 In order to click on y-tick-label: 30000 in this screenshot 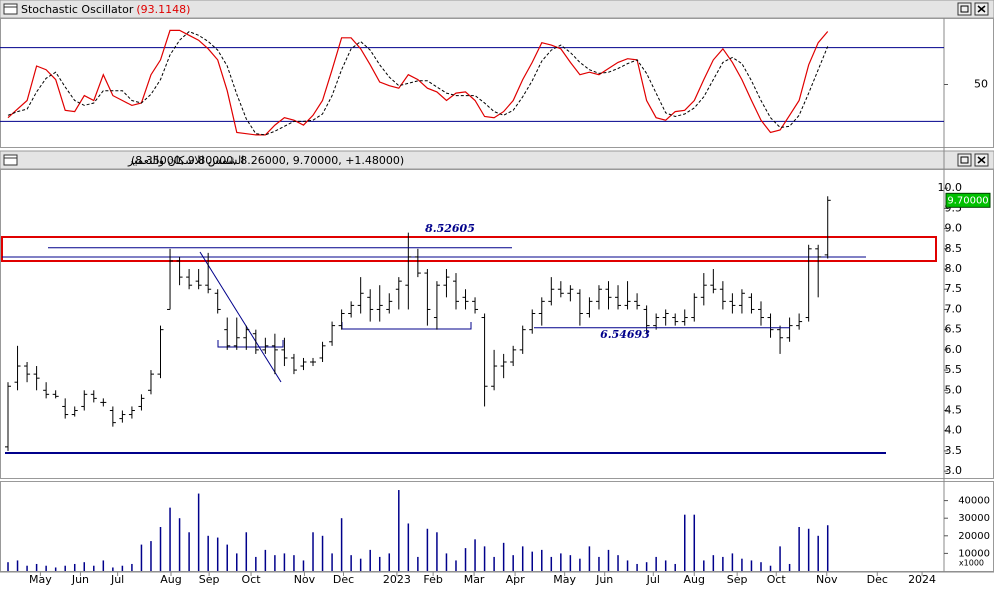, I will do `click(974, 518)`.